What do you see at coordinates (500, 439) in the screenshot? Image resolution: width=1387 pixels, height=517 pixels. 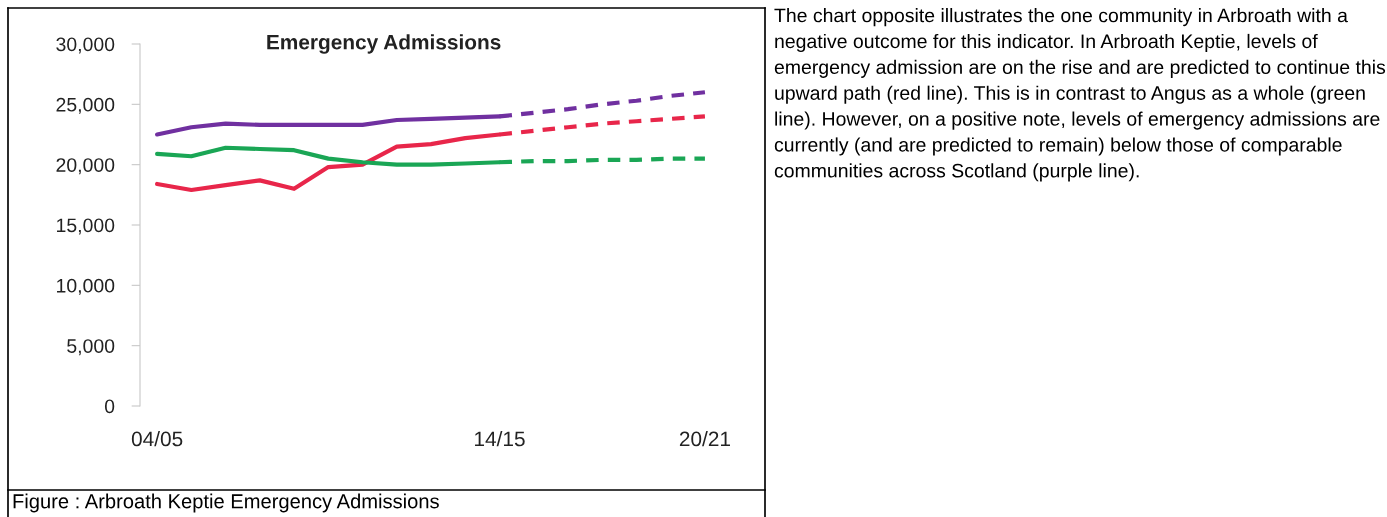 I see `x-tick-label: 14/15` at bounding box center [500, 439].